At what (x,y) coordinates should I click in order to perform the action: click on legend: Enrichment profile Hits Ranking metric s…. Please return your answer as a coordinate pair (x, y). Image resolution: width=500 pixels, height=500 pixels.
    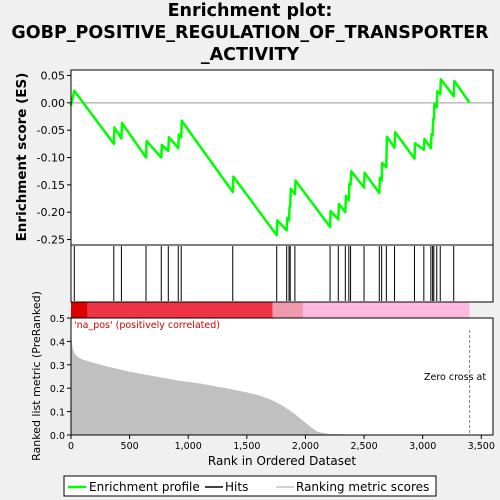
    Looking at the image, I should click on (250, 486).